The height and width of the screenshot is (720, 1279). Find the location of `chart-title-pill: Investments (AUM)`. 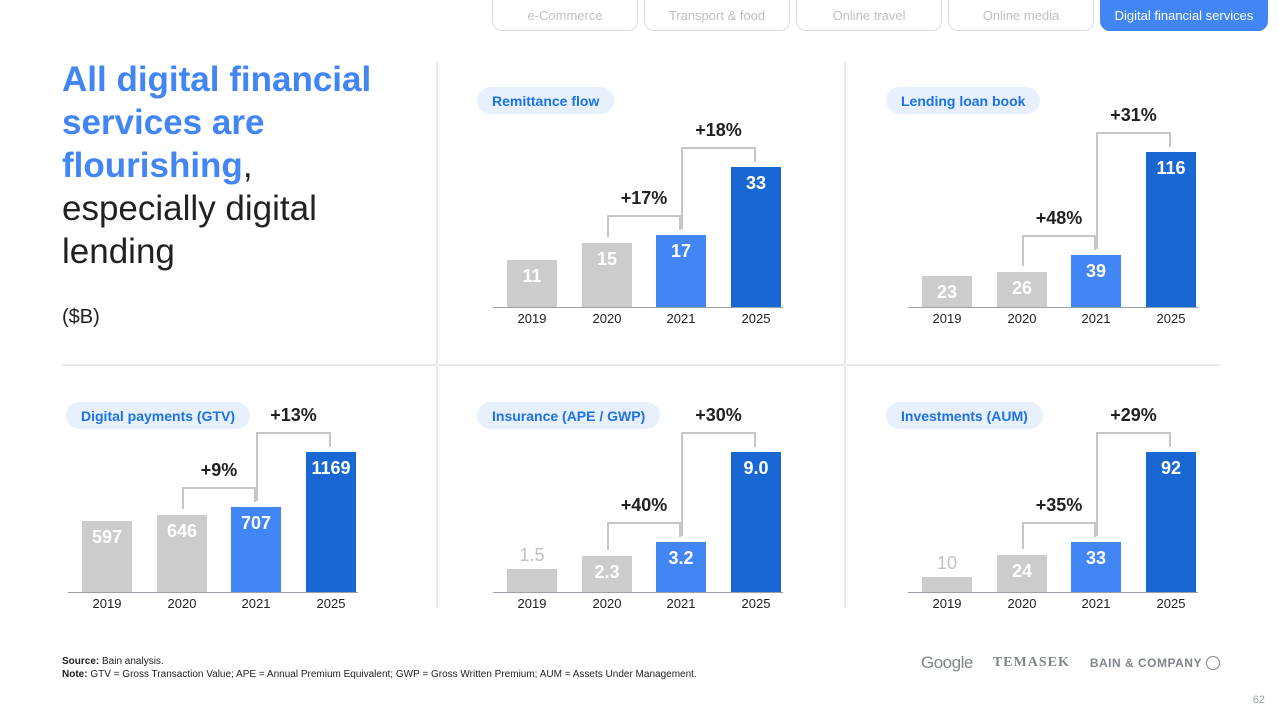

chart-title-pill: Investments (AUM) is located at coordinates (964, 415).